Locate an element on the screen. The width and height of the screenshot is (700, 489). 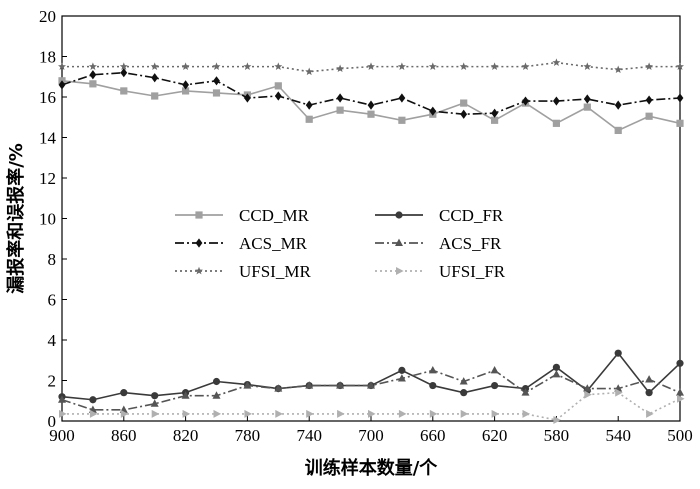
series-acs-mr is located at coordinates (371, 93).